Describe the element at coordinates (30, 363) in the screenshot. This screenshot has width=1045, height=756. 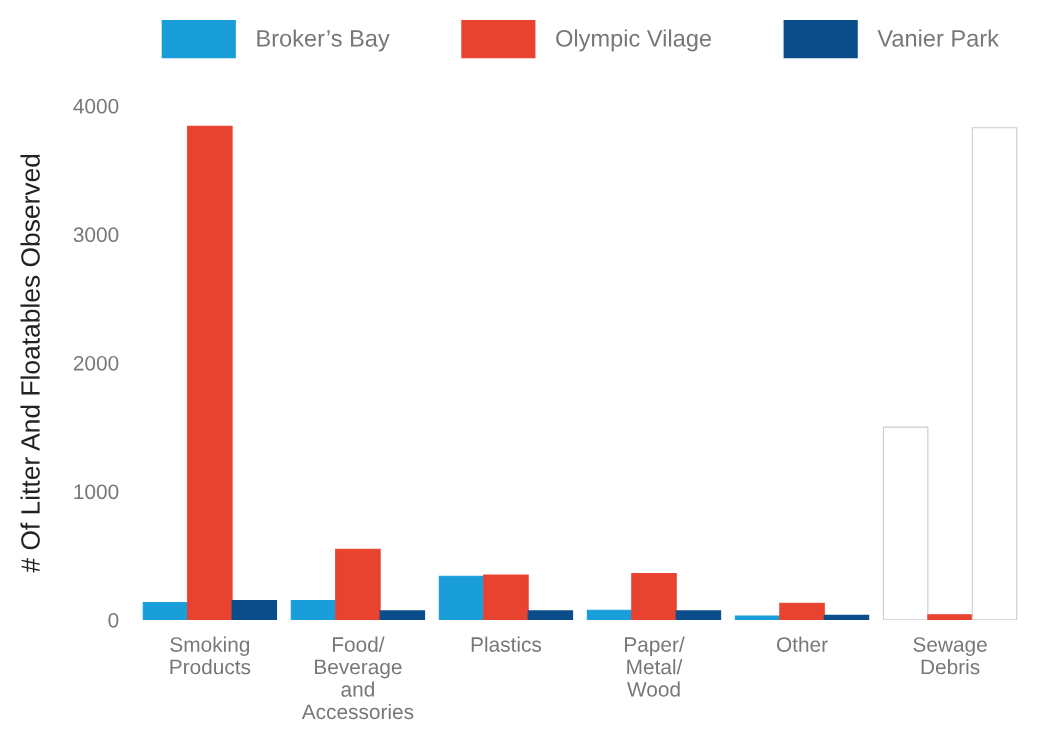
I see `y-axis-title: # Of Litter And Floatables Observed` at that location.